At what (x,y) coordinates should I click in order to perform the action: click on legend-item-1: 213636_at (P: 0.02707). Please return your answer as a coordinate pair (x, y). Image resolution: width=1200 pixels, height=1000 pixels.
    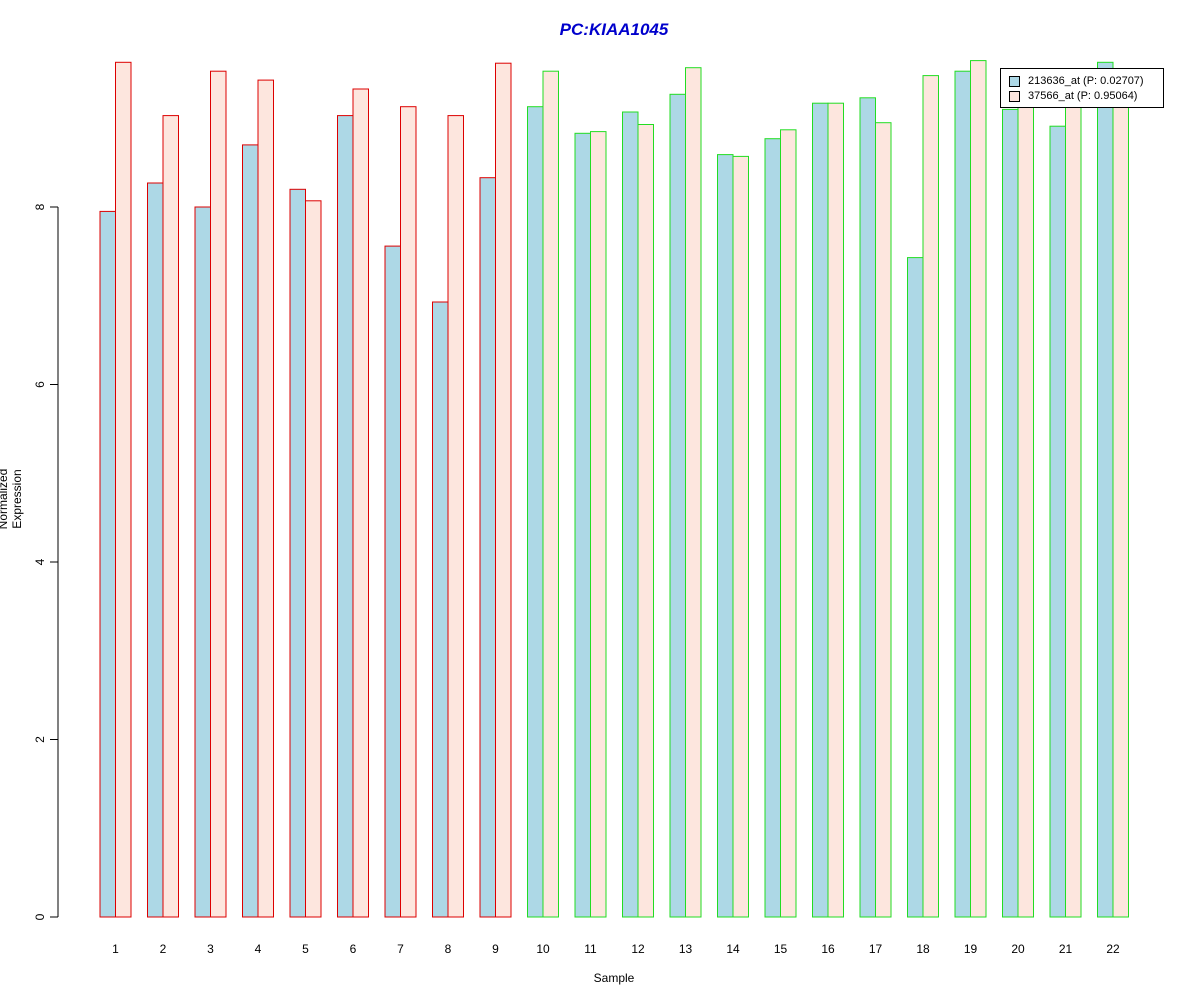
    Looking at the image, I should click on (1076, 81).